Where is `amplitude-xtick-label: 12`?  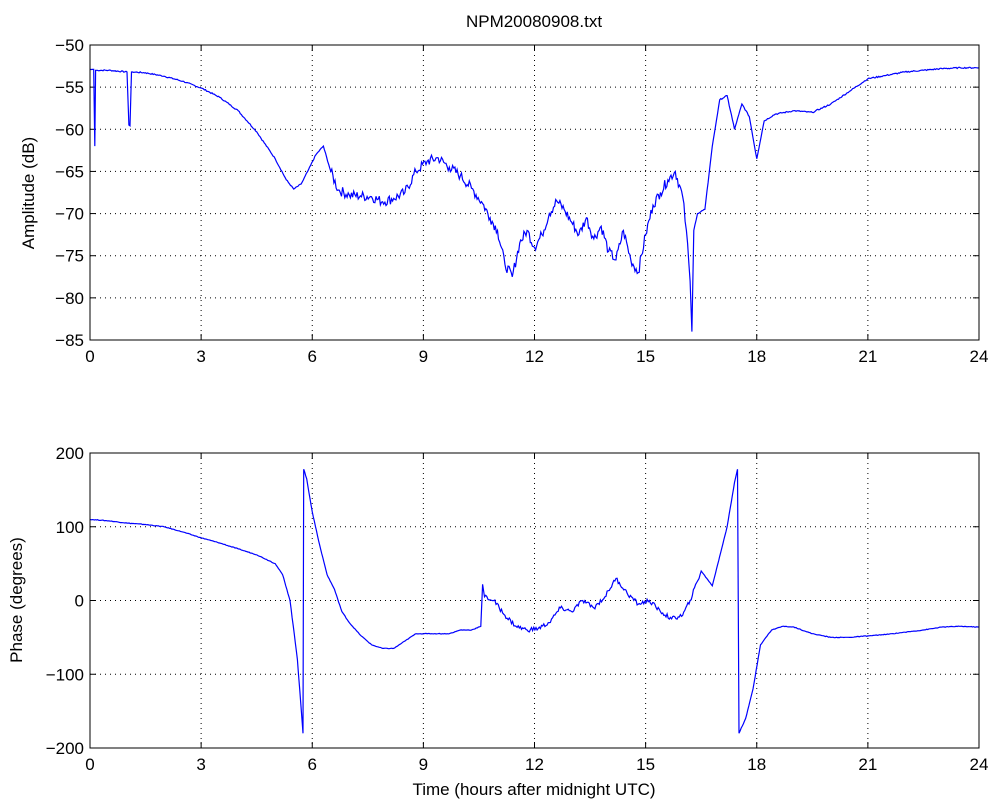
amplitude-xtick-label: 12 is located at coordinates (534, 356).